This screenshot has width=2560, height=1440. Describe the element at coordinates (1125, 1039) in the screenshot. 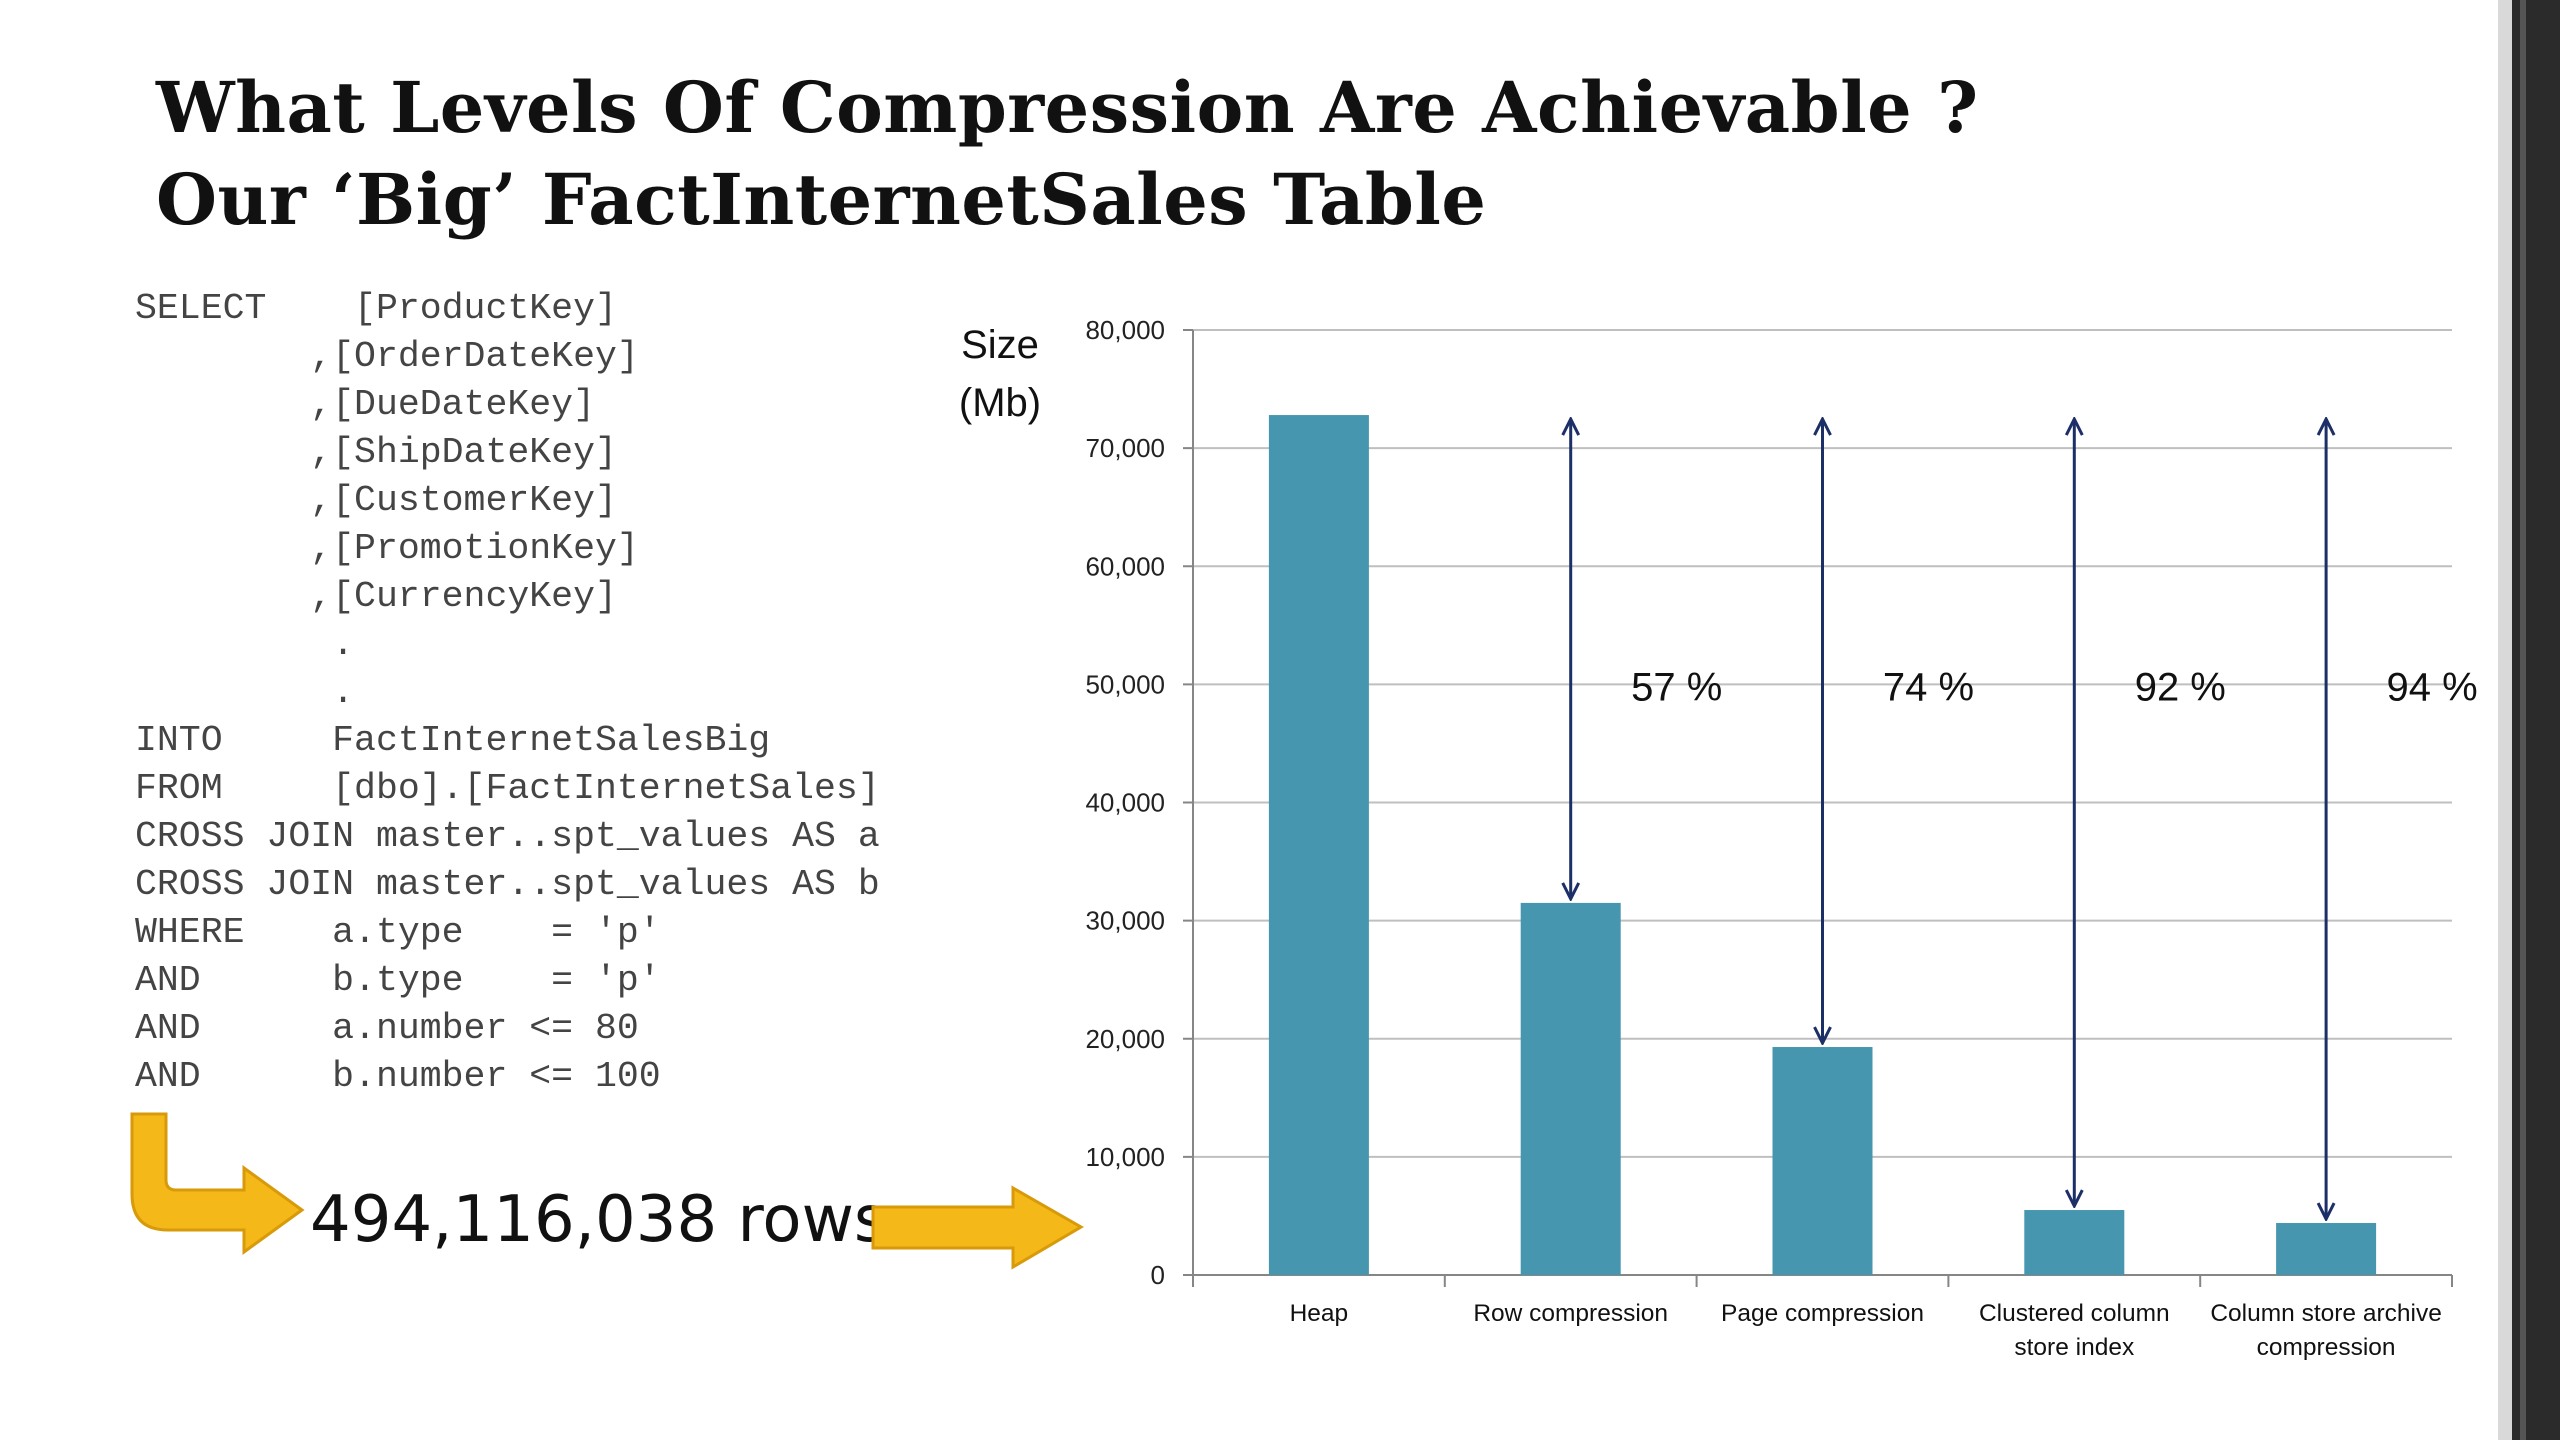

I see `y-tick-label: 20,000` at that location.